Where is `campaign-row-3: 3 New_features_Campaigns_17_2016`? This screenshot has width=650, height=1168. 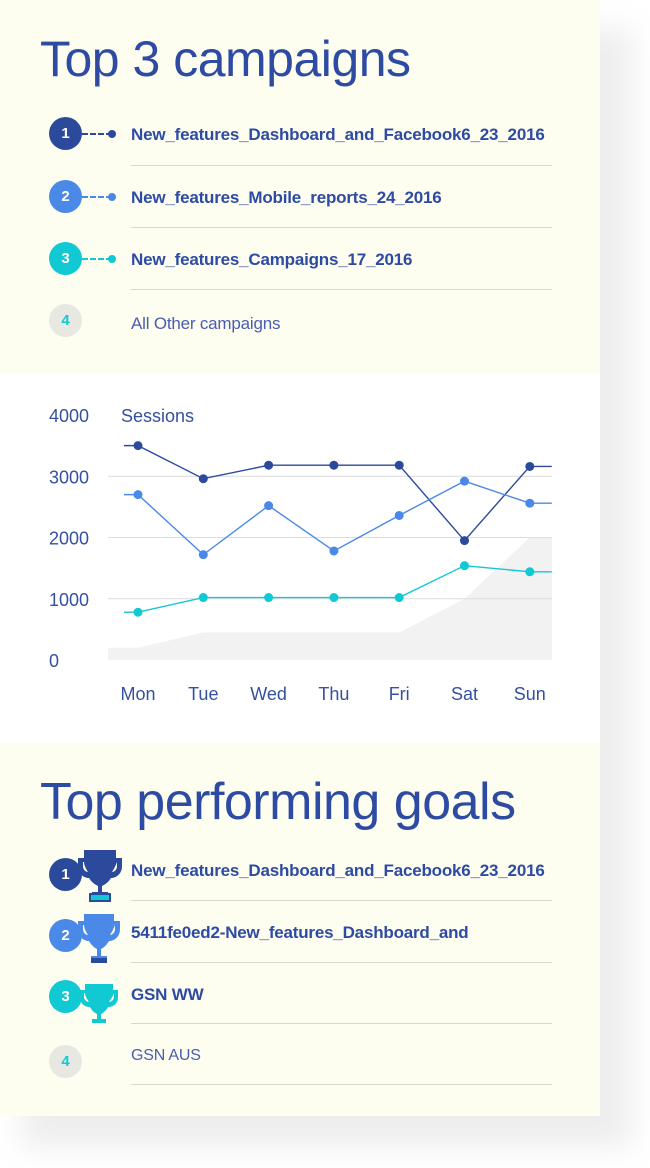 campaign-row-3: 3 New_features_Campaigns_17_2016 is located at coordinates (300, 260).